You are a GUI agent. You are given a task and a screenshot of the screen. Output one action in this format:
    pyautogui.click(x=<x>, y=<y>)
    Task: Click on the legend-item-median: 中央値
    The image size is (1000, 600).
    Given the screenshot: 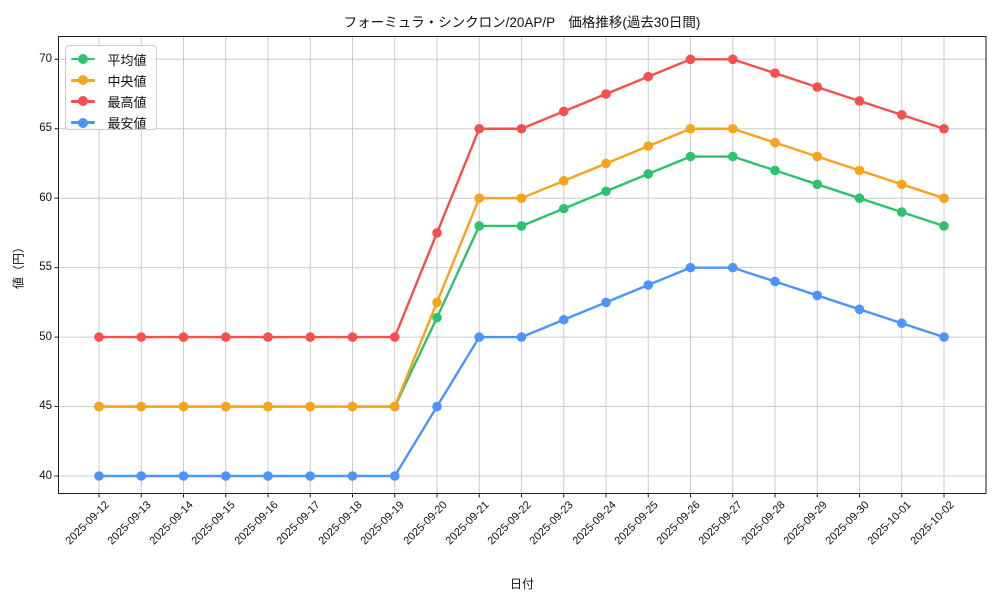 What is the action you would take?
    pyautogui.click(x=111, y=80)
    